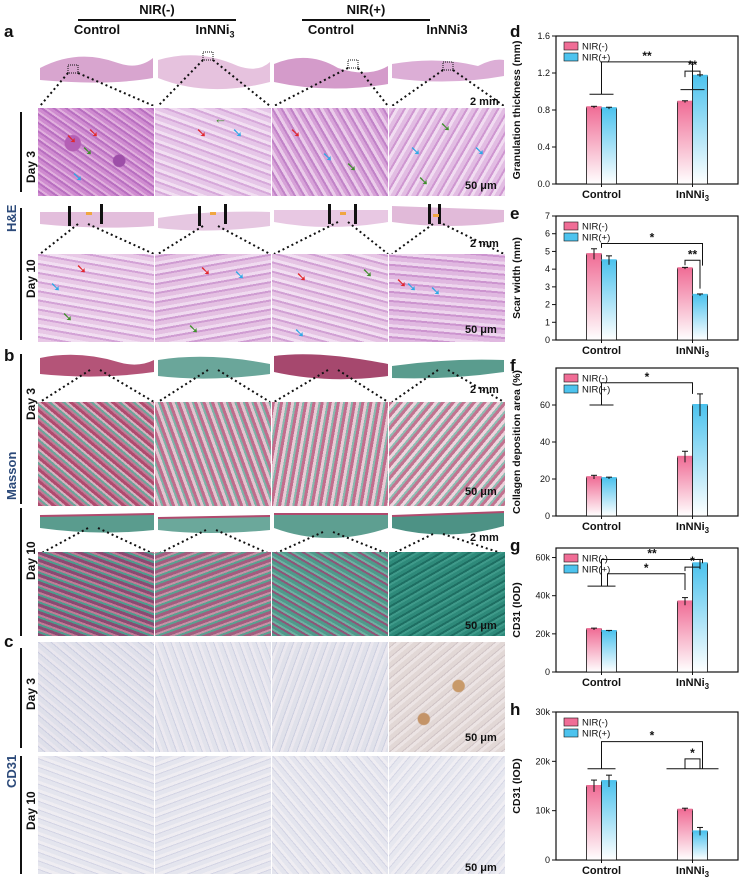 This screenshot has width=747, height=881. I want to click on cd31-day10-scale-um: 50 μm, so click(481, 868).